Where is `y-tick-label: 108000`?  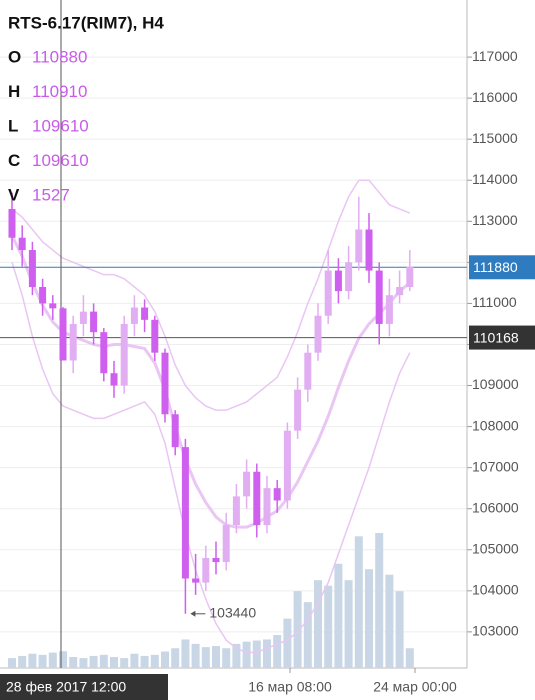 y-tick-label: 108000 is located at coordinates (495, 425).